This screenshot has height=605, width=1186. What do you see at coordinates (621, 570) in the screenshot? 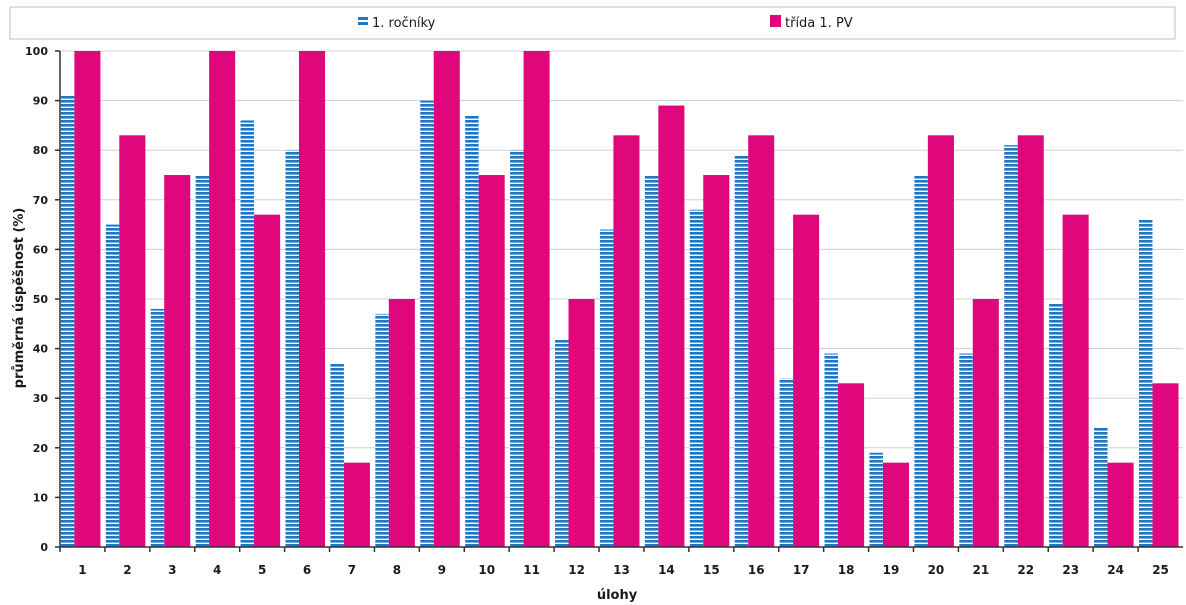
I see `x-tick-label: 13` at bounding box center [621, 570].